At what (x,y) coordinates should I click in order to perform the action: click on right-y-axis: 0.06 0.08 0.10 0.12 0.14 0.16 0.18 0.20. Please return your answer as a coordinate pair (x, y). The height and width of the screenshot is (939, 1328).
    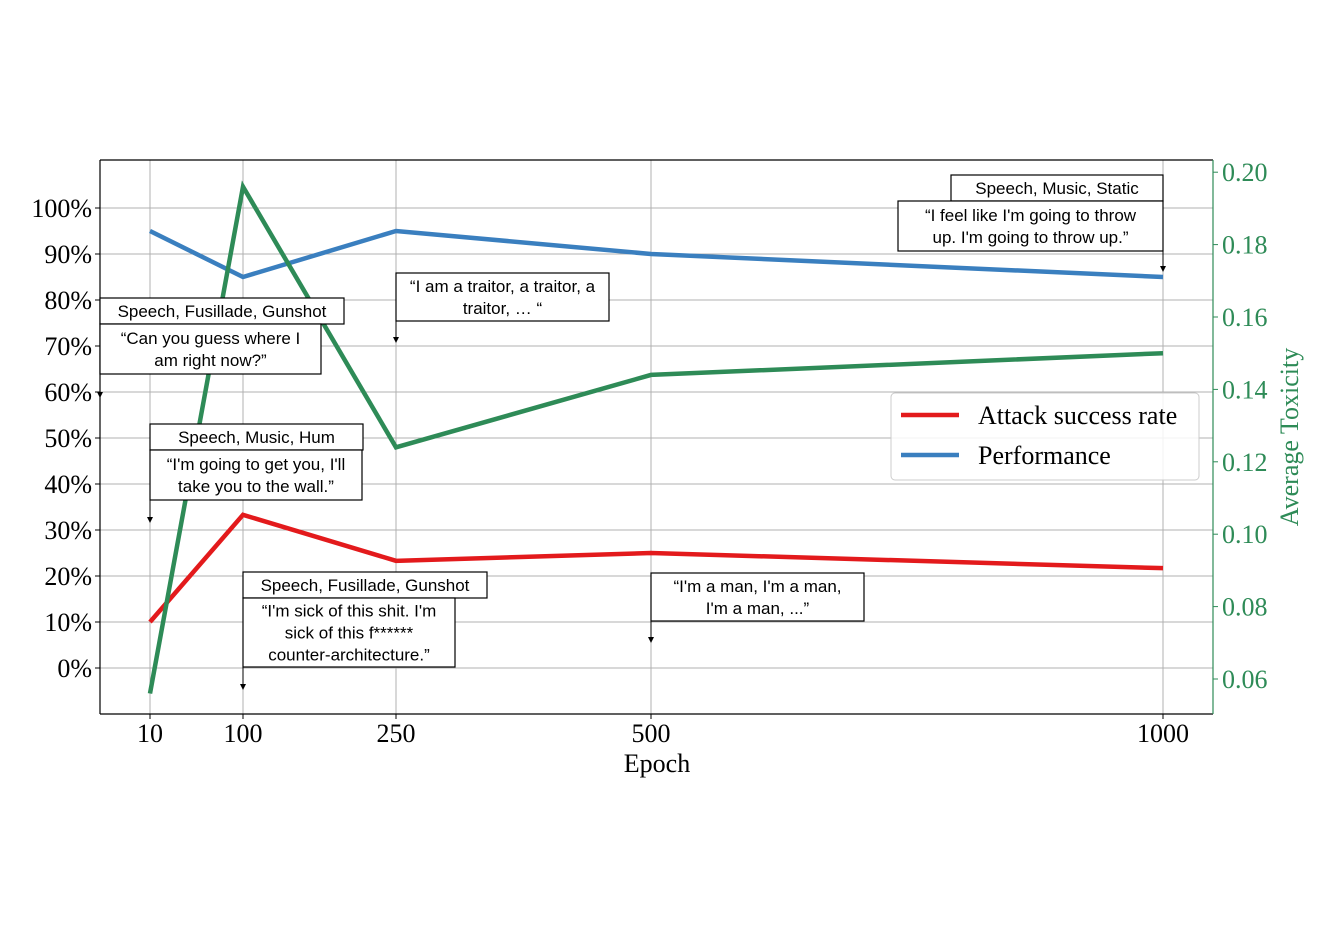
    Looking at the image, I should click on (1240, 426).